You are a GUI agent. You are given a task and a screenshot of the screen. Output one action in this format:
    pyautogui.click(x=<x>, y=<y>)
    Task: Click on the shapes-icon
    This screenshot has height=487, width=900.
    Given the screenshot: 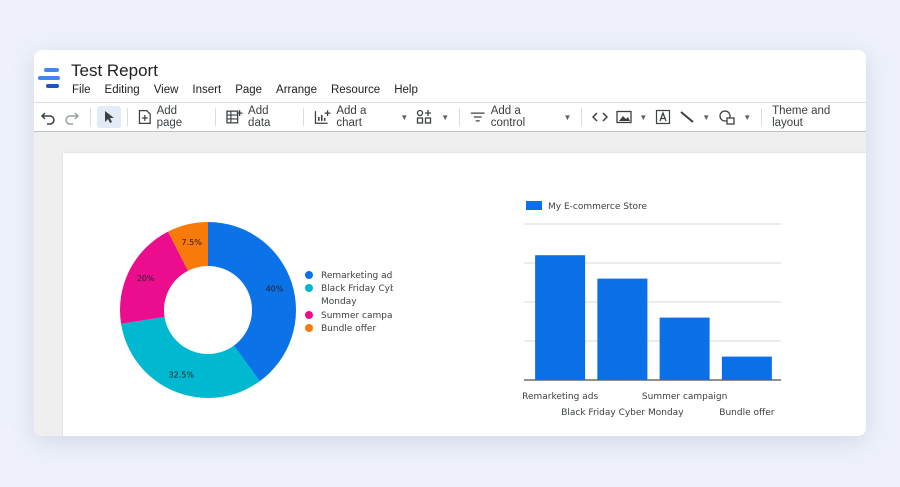 What is the action you would take?
    pyautogui.click(x=727, y=117)
    